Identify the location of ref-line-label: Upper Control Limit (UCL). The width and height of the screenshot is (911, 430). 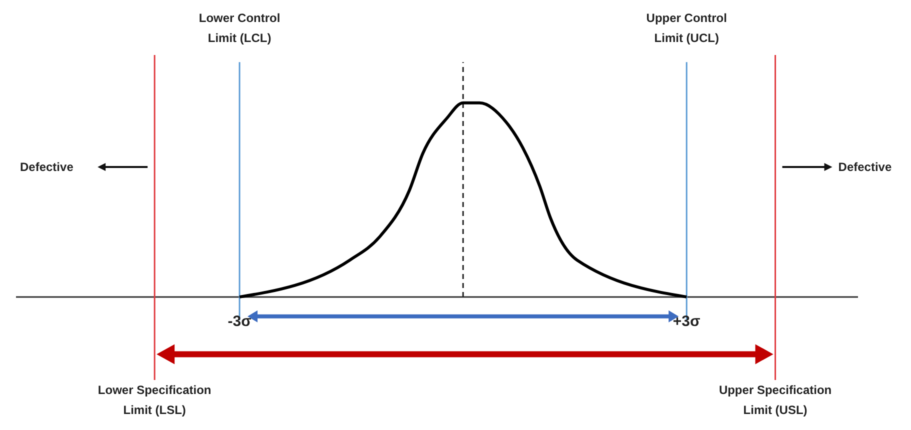
(686, 28).